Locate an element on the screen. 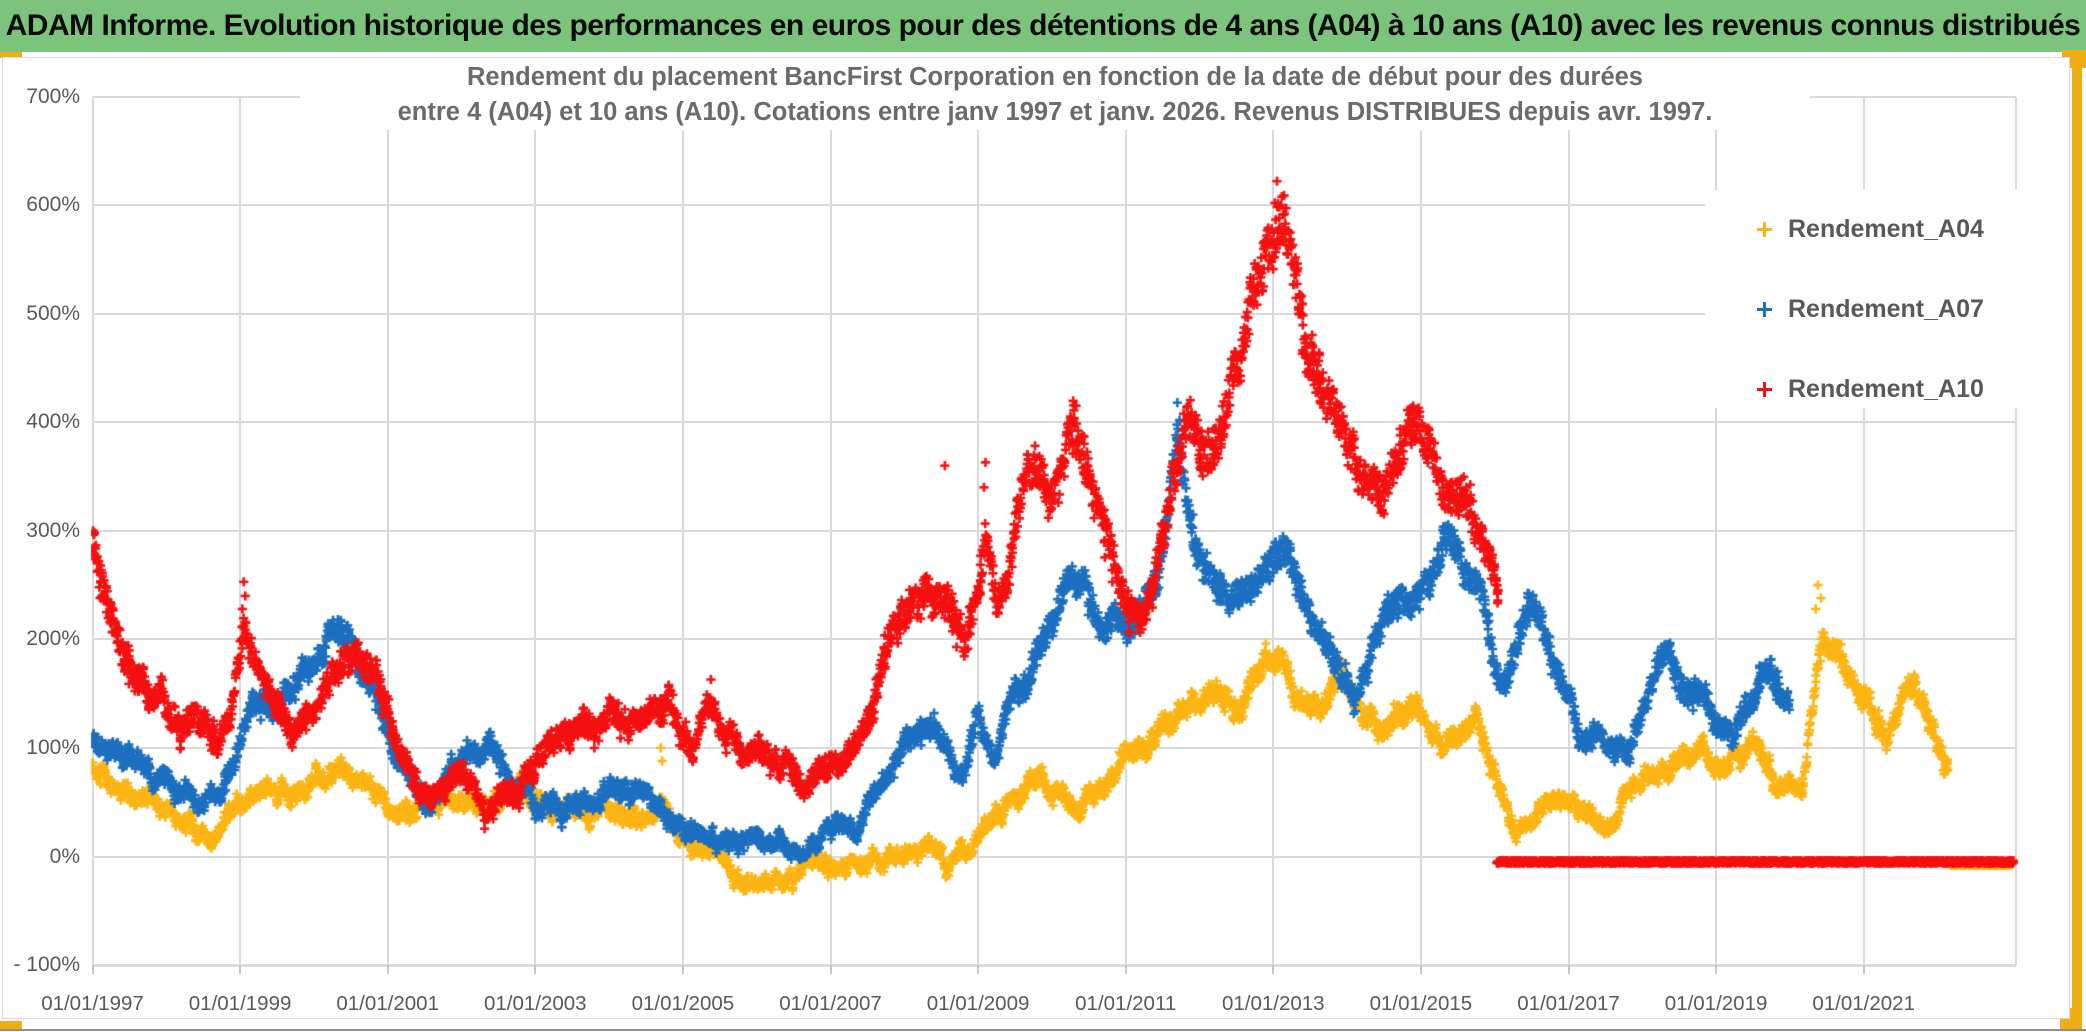 The height and width of the screenshot is (1032, 2086). legend-label: Rendement_A04 is located at coordinates (1886, 228).